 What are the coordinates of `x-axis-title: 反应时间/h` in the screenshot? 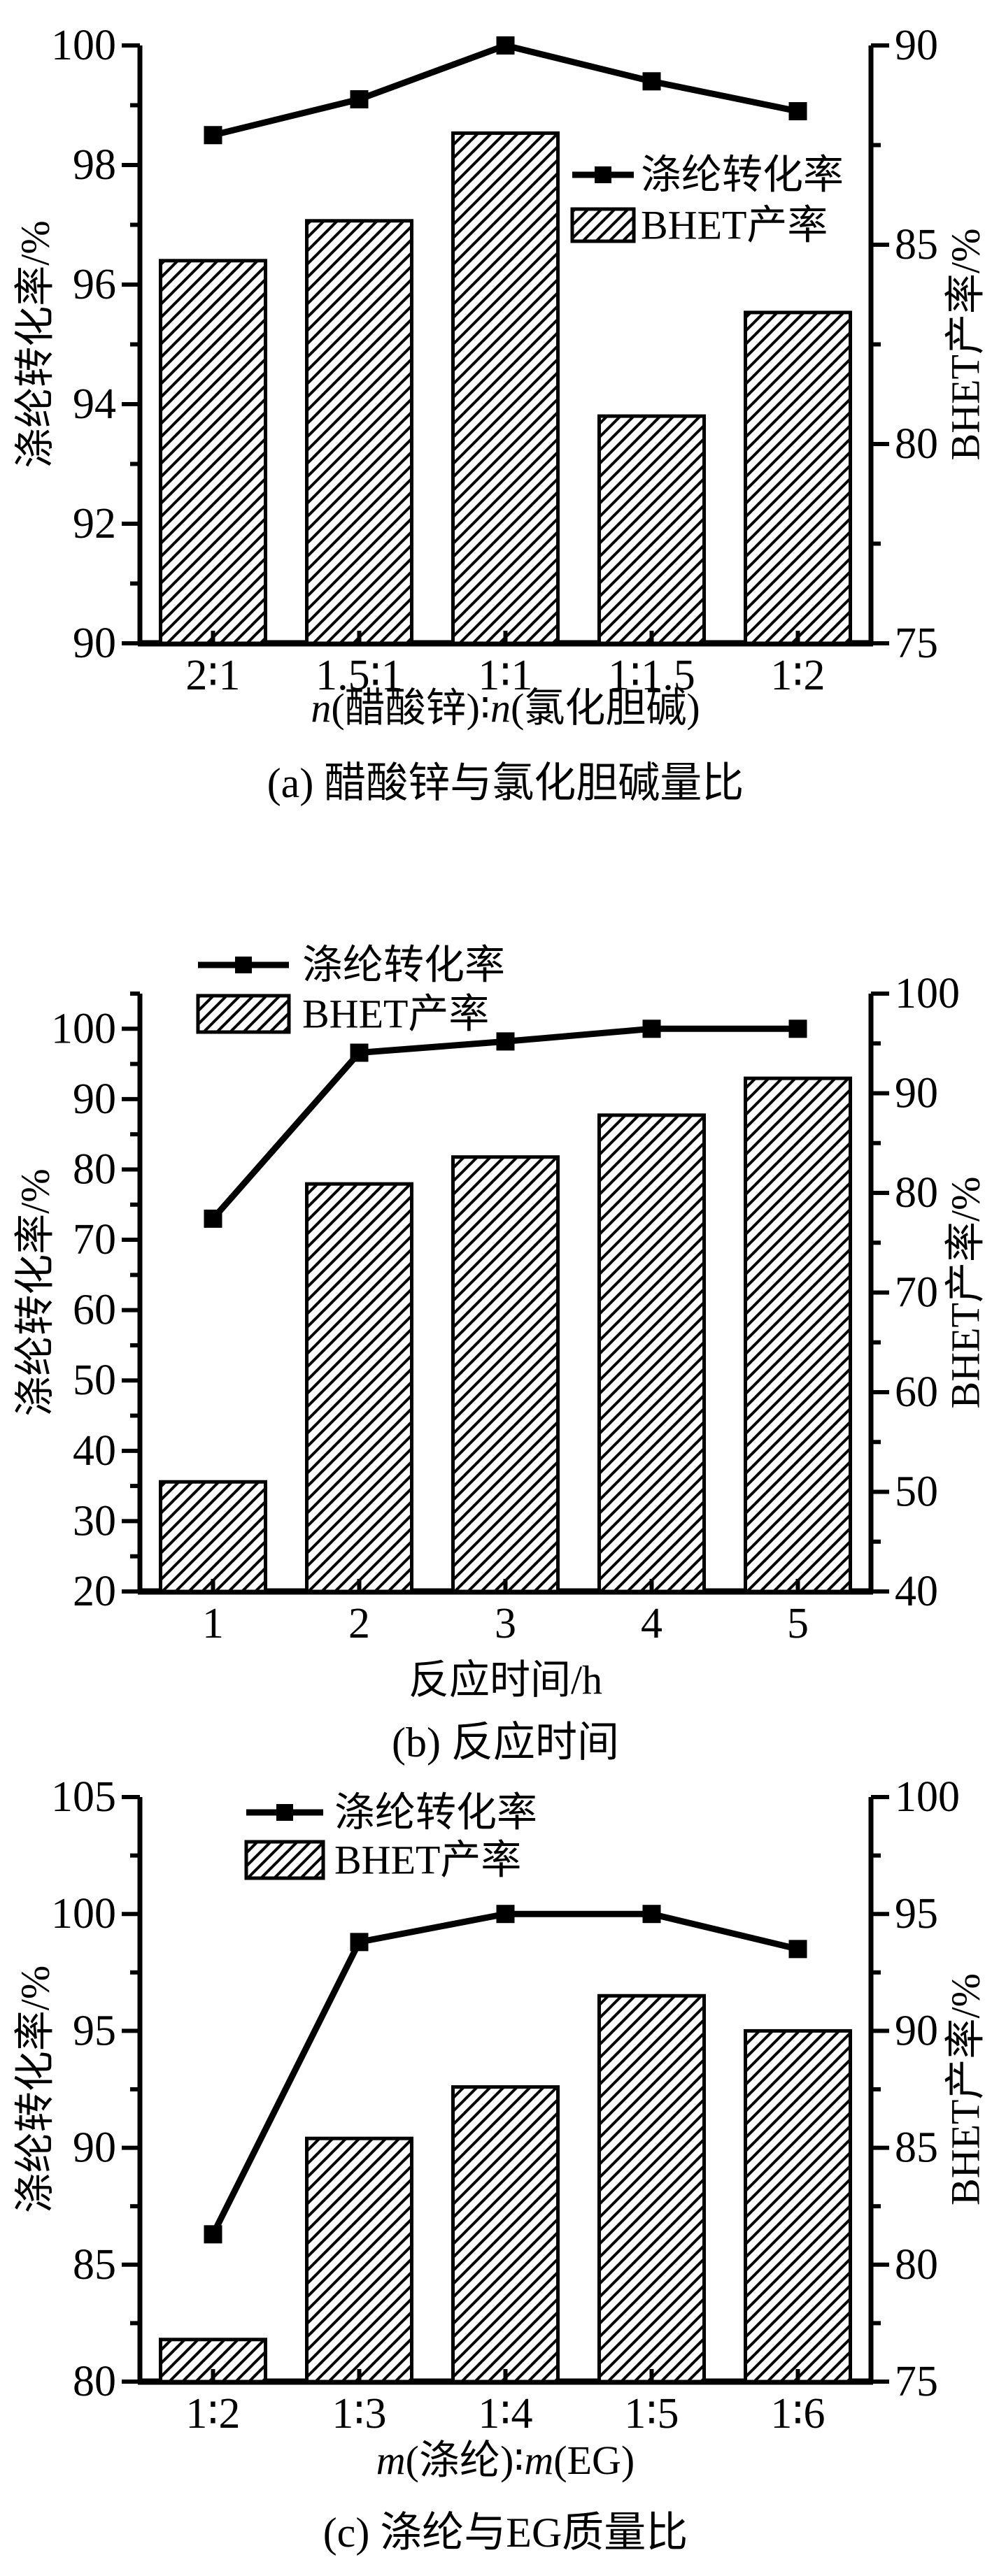 It's located at (505, 1680).